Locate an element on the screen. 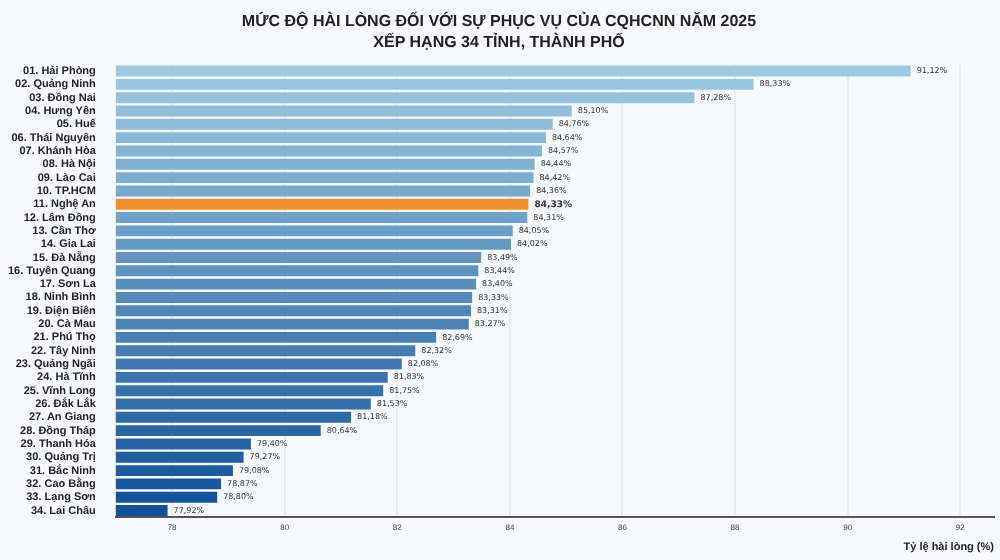 The image size is (1000, 560). chart-title: MỨC ĐỘ HÀI LÒNG ĐỐI VỚI SỰ PHỤC VỤ CỦA CQHCNN NĂM 2025 is located at coordinates (499, 20).